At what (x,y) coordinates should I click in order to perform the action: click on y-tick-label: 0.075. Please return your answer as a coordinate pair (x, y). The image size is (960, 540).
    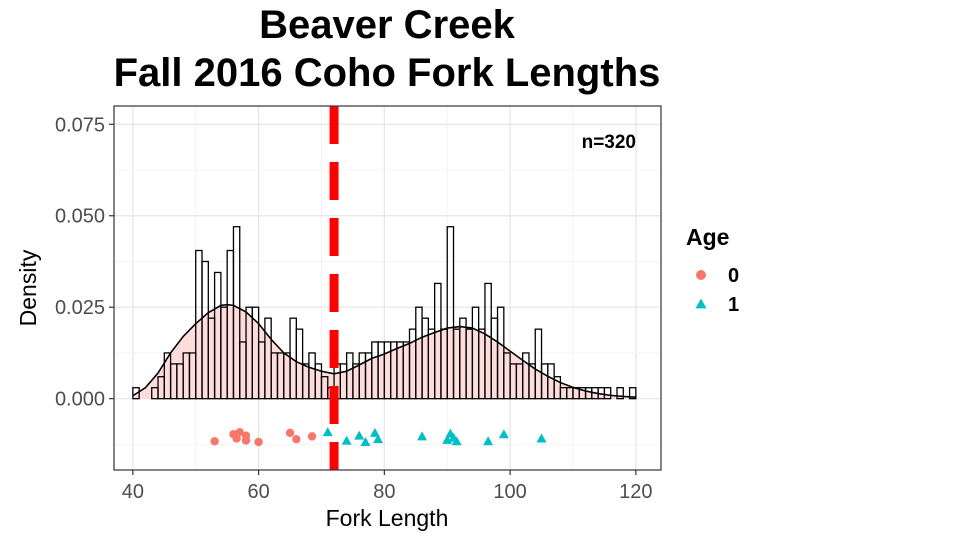
    Looking at the image, I should click on (80, 125).